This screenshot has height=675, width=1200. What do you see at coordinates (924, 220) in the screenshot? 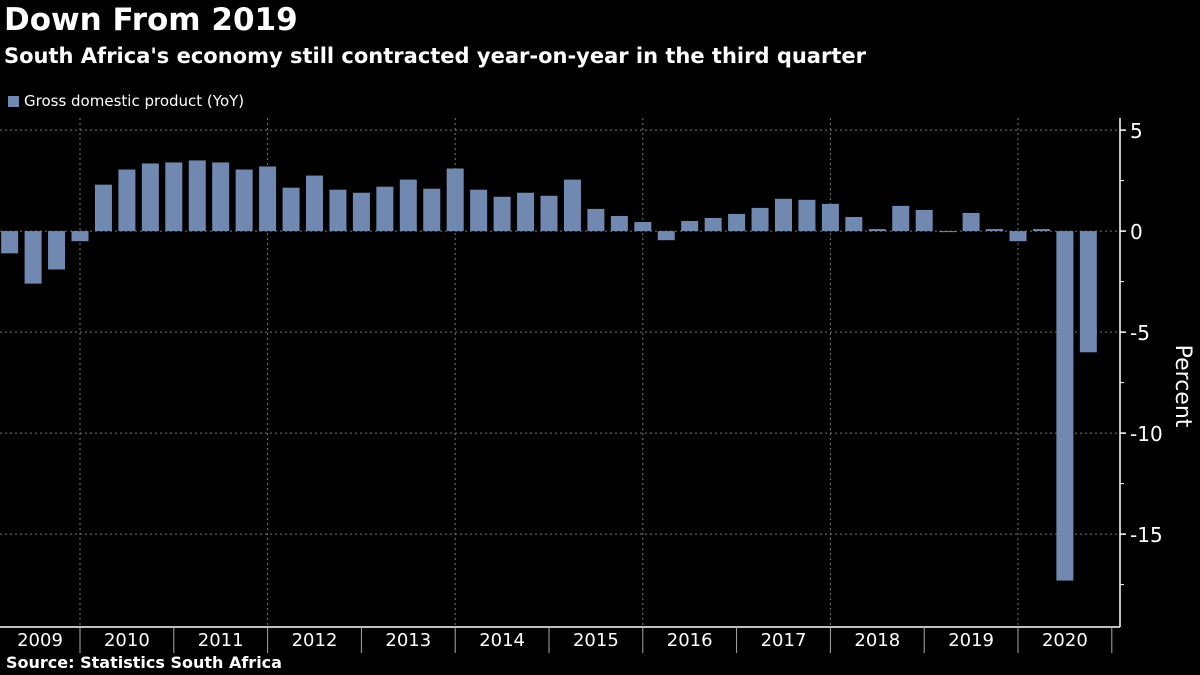
I see `bar-2018Q4` at bounding box center [924, 220].